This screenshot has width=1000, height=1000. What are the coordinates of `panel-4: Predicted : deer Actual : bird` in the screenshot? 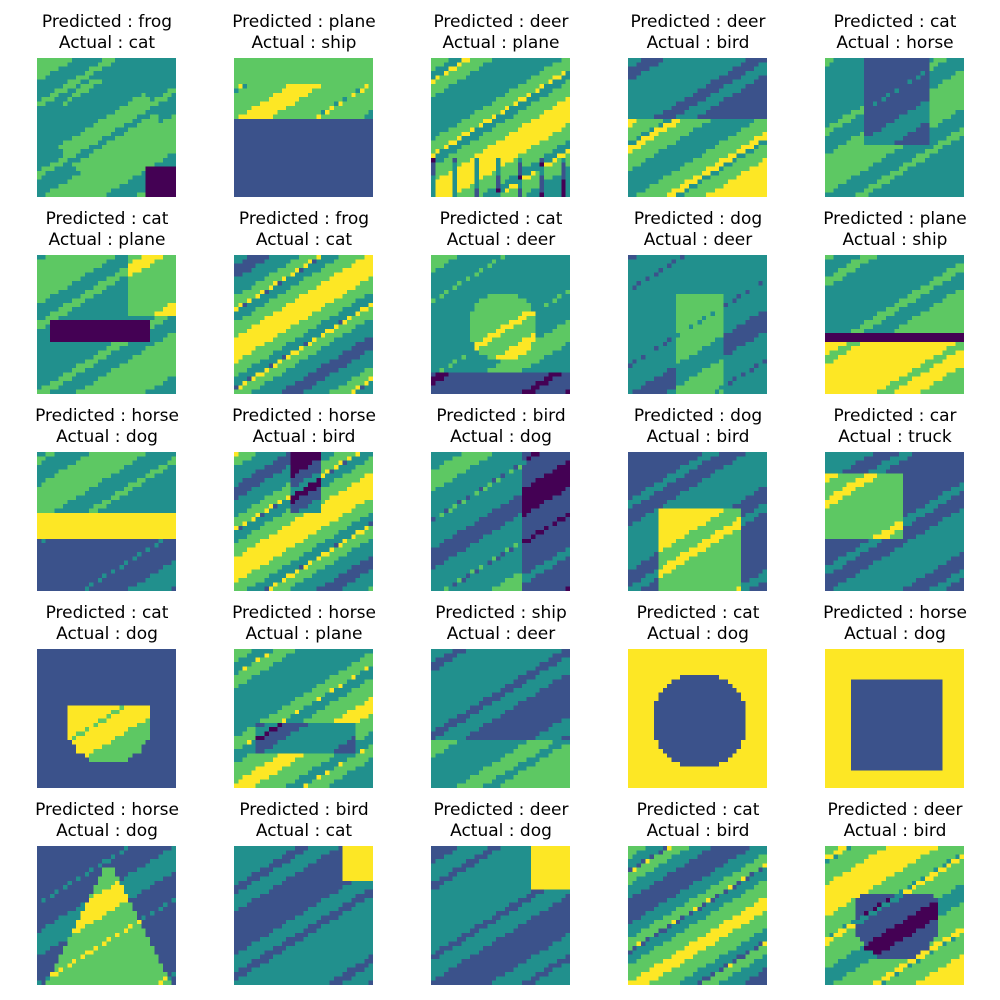 It's located at (698, 98).